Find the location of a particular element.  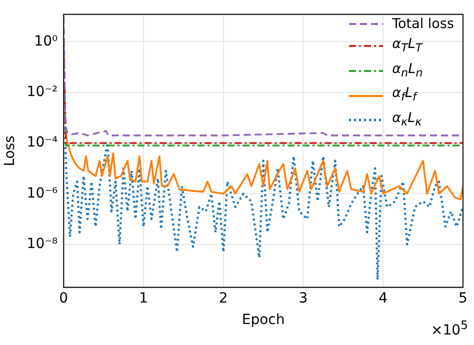

y-axis-title: Loss is located at coordinates (10, 151).